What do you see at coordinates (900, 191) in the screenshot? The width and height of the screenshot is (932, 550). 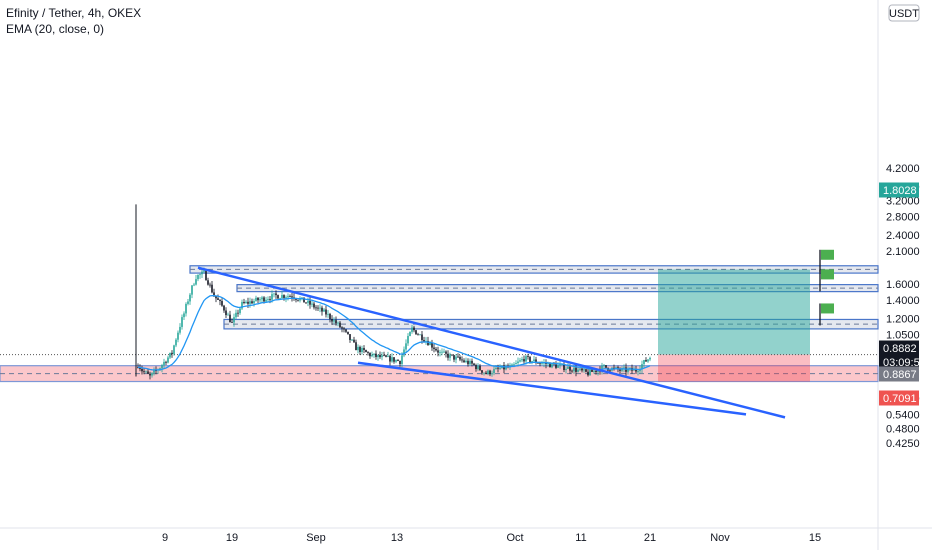 I see `price-tag-label: 1.8028` at bounding box center [900, 191].